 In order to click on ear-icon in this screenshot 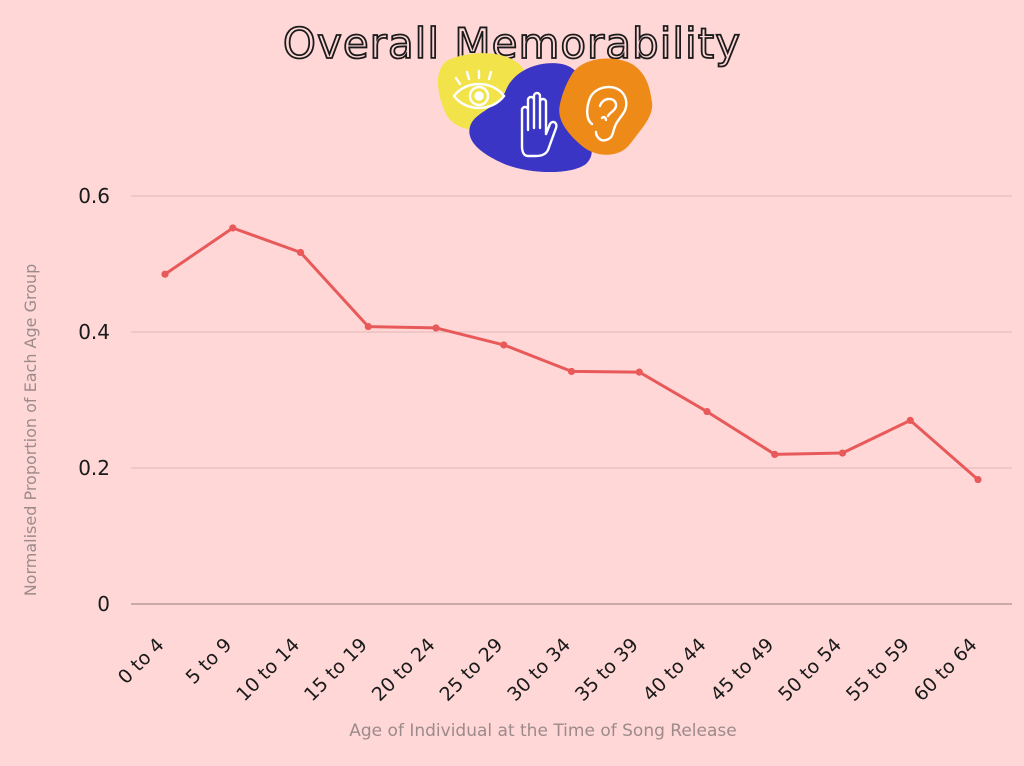, I will do `click(607, 113)`.